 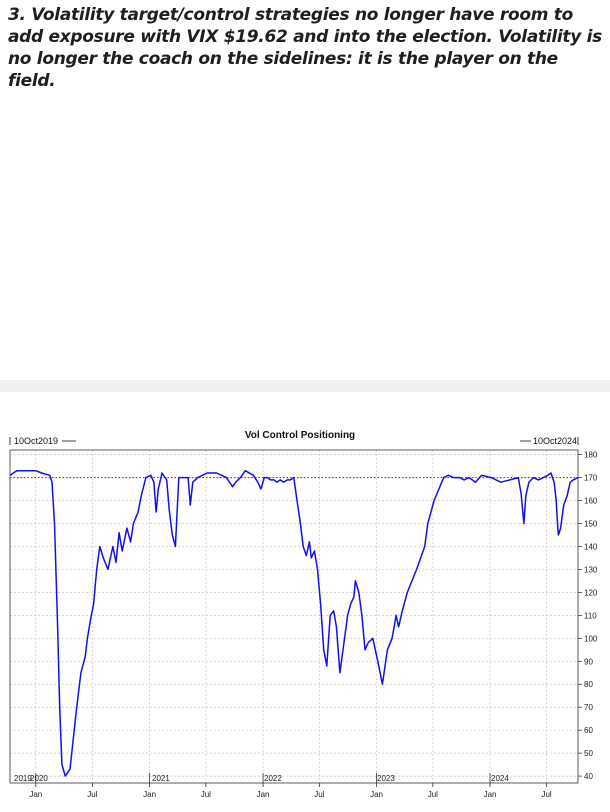 What do you see at coordinates (591, 501) in the screenshot?
I see `y-tick-label: 160` at bounding box center [591, 501].